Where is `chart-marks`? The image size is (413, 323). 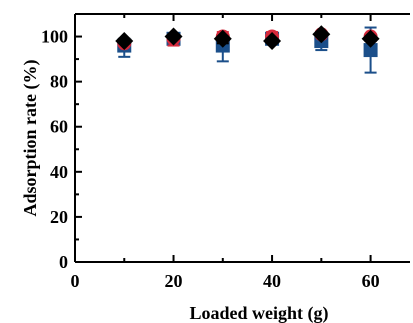 chart-marks is located at coordinates (247, 49).